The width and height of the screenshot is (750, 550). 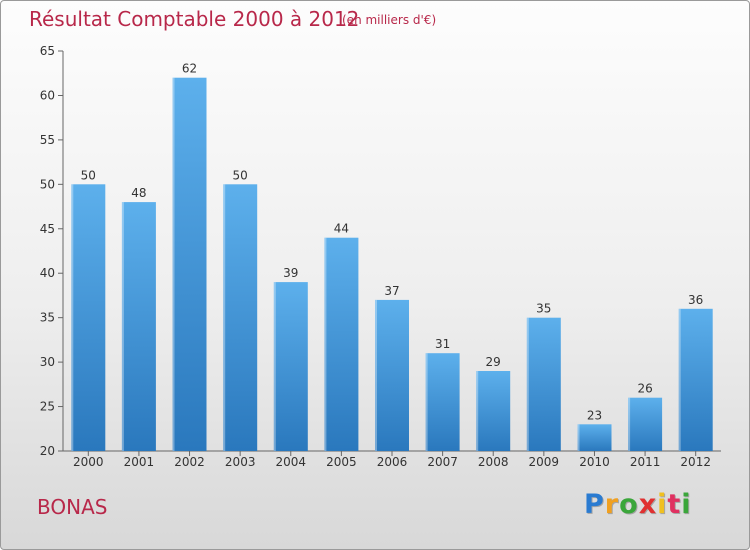 What do you see at coordinates (341, 462) in the screenshot?
I see `x-tick-label: 2005` at bounding box center [341, 462].